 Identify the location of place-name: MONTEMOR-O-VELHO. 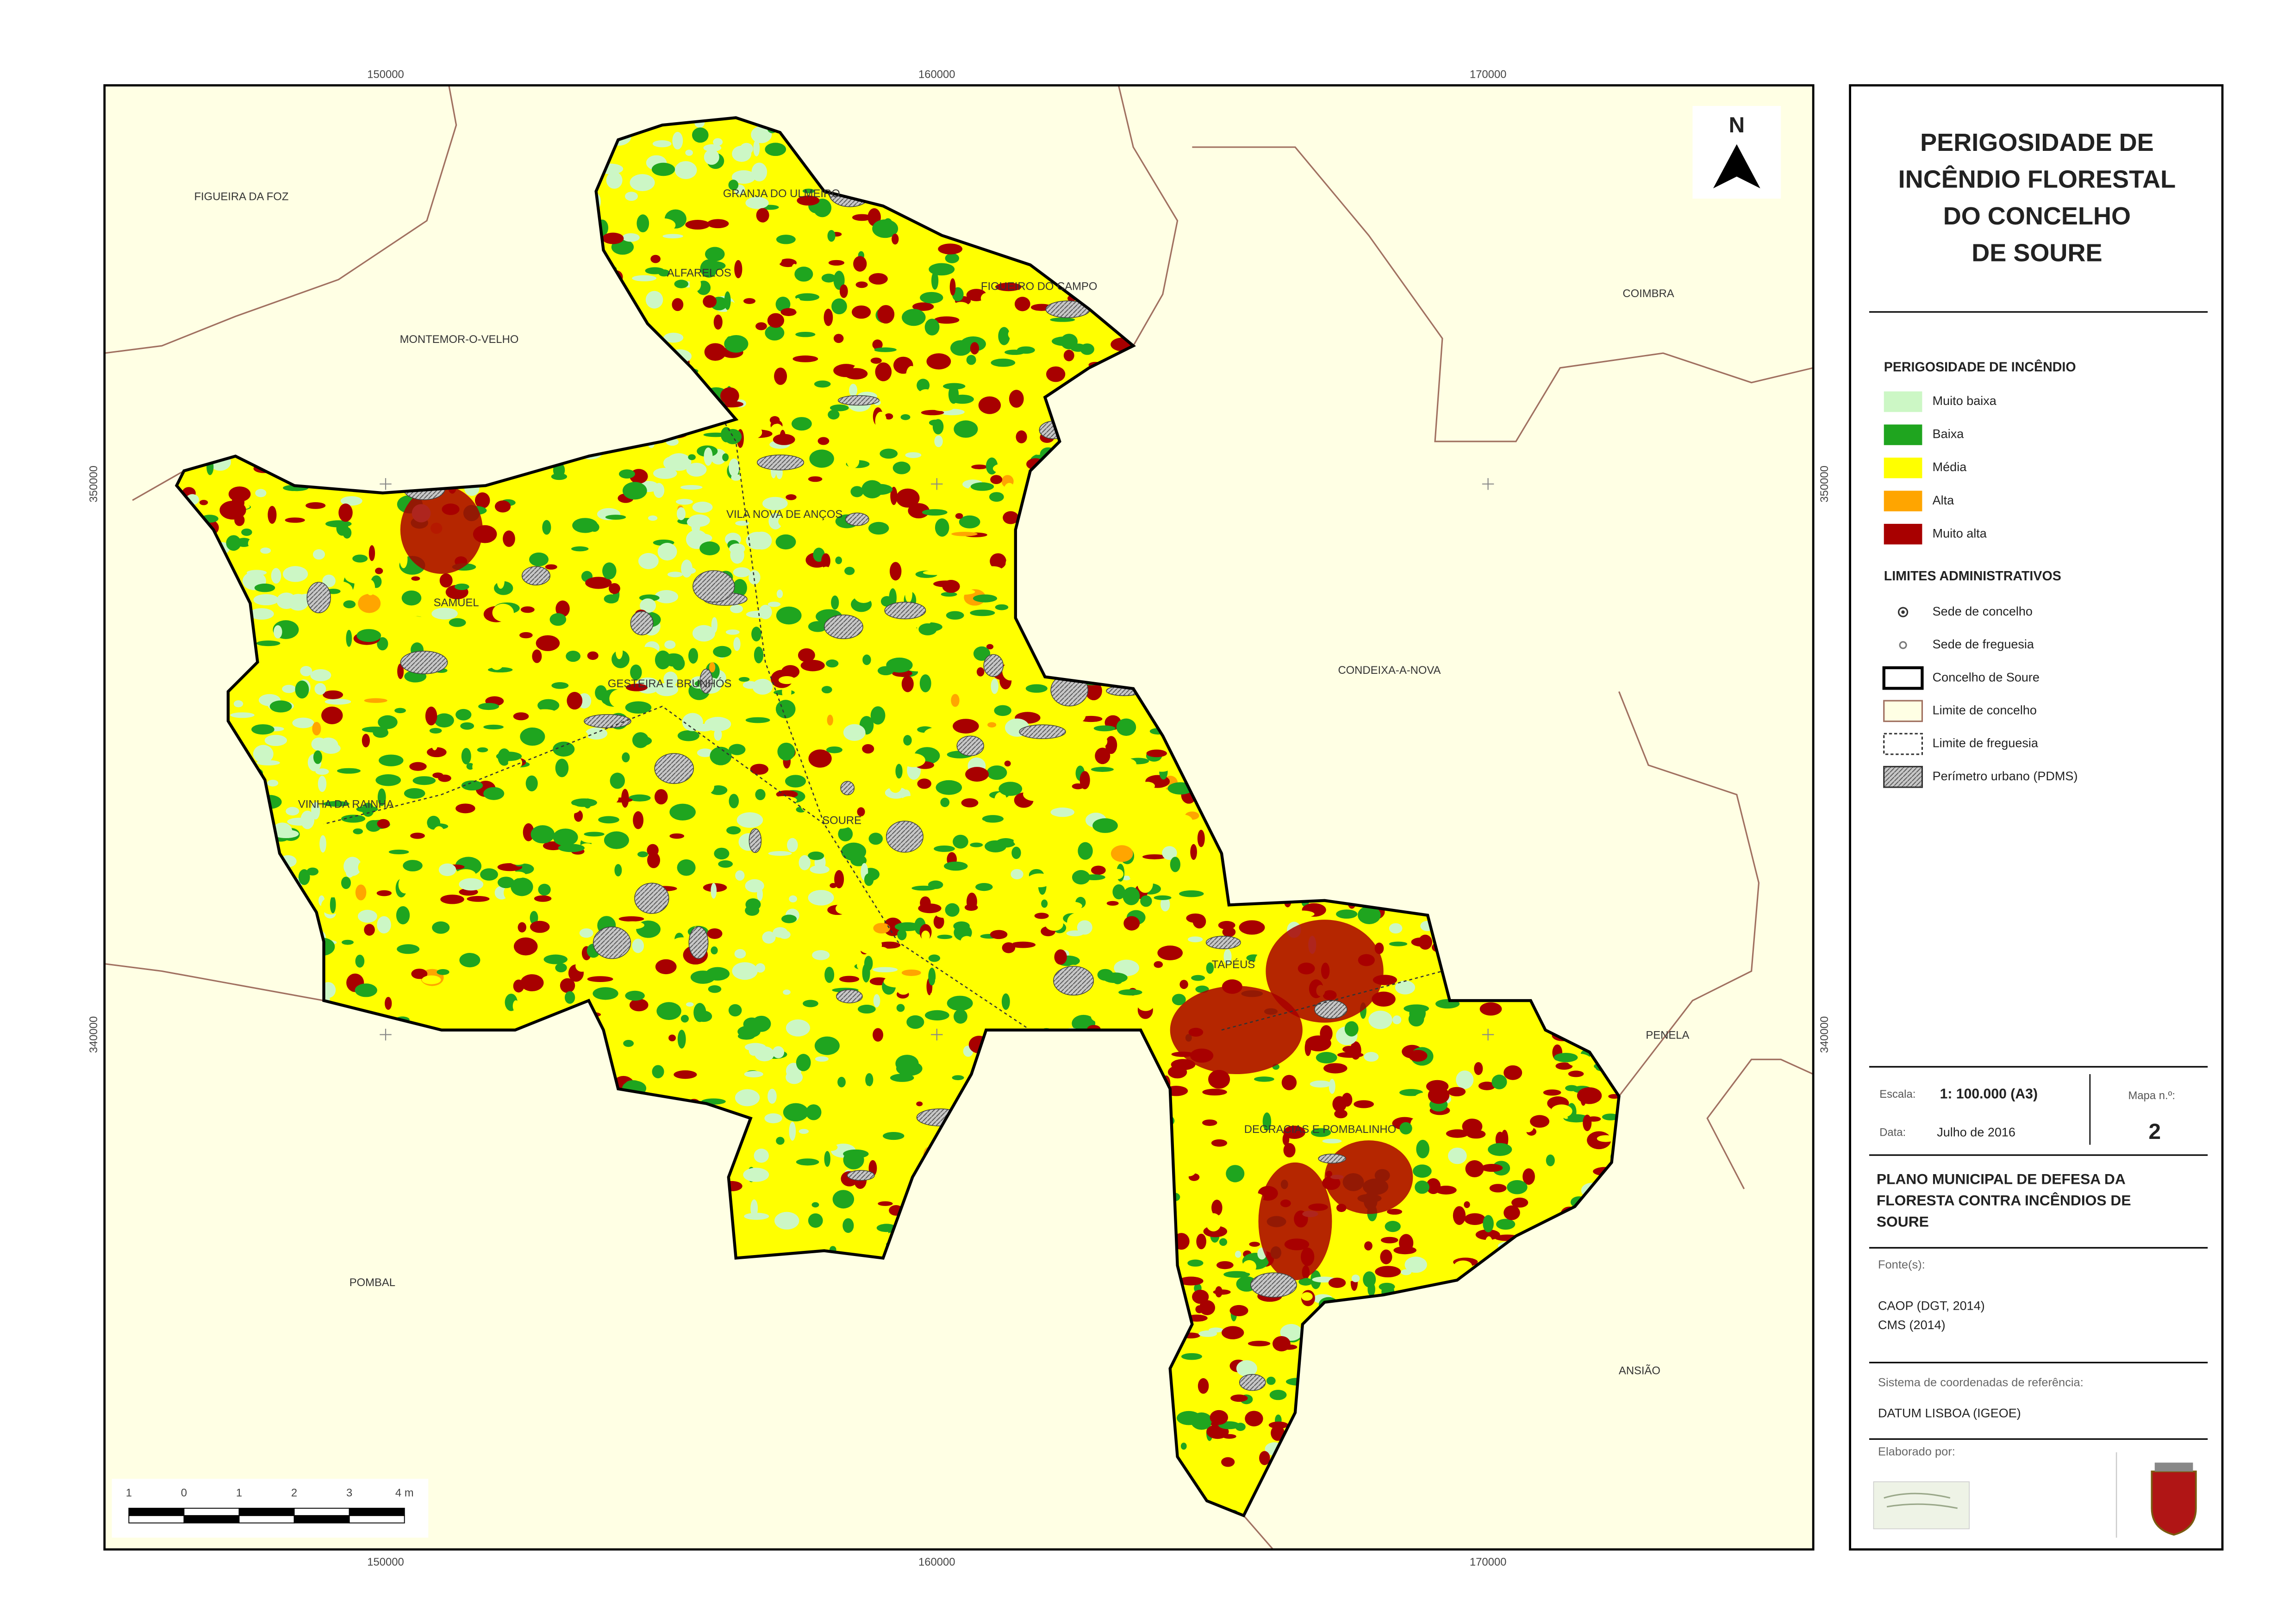
(459, 339).